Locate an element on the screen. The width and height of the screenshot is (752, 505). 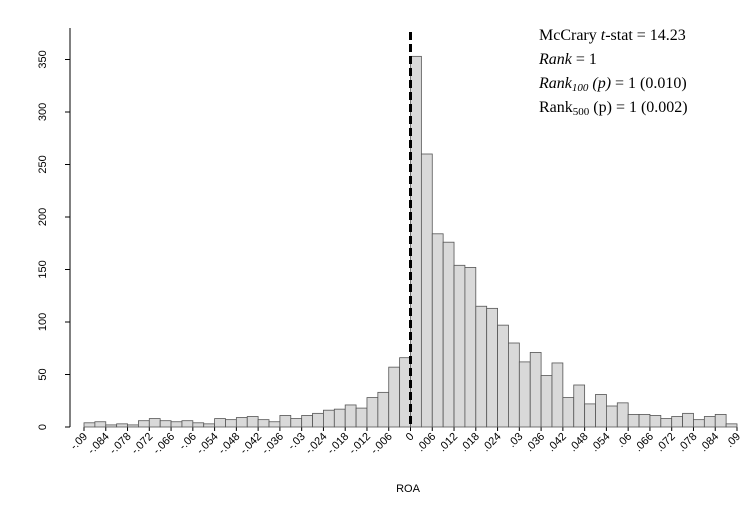
x-tick-label: .036 is located at coordinates (536, 443).